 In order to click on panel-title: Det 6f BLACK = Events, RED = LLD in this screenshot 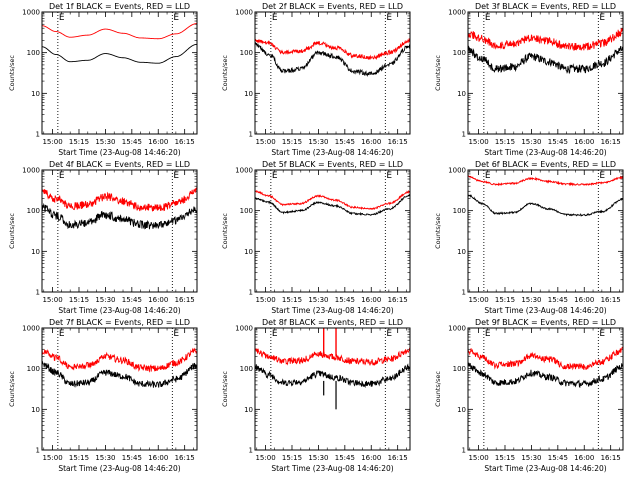, I will do `click(545, 164)`.